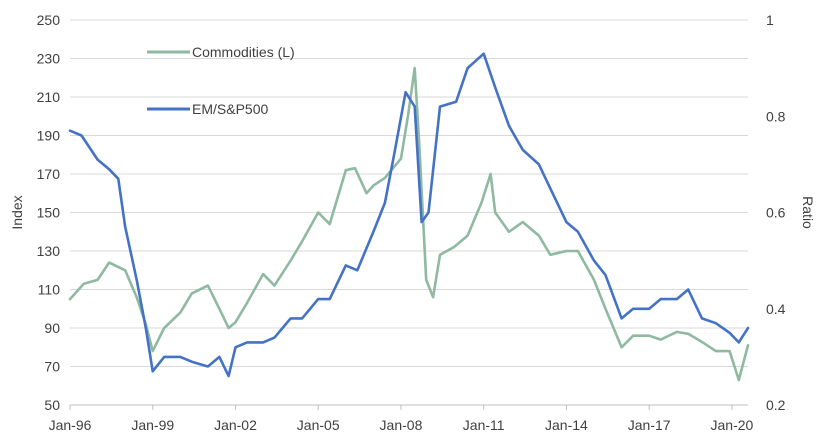 The width and height of the screenshot is (820, 446). I want to click on x-tick-label: Jan-05, so click(318, 425).